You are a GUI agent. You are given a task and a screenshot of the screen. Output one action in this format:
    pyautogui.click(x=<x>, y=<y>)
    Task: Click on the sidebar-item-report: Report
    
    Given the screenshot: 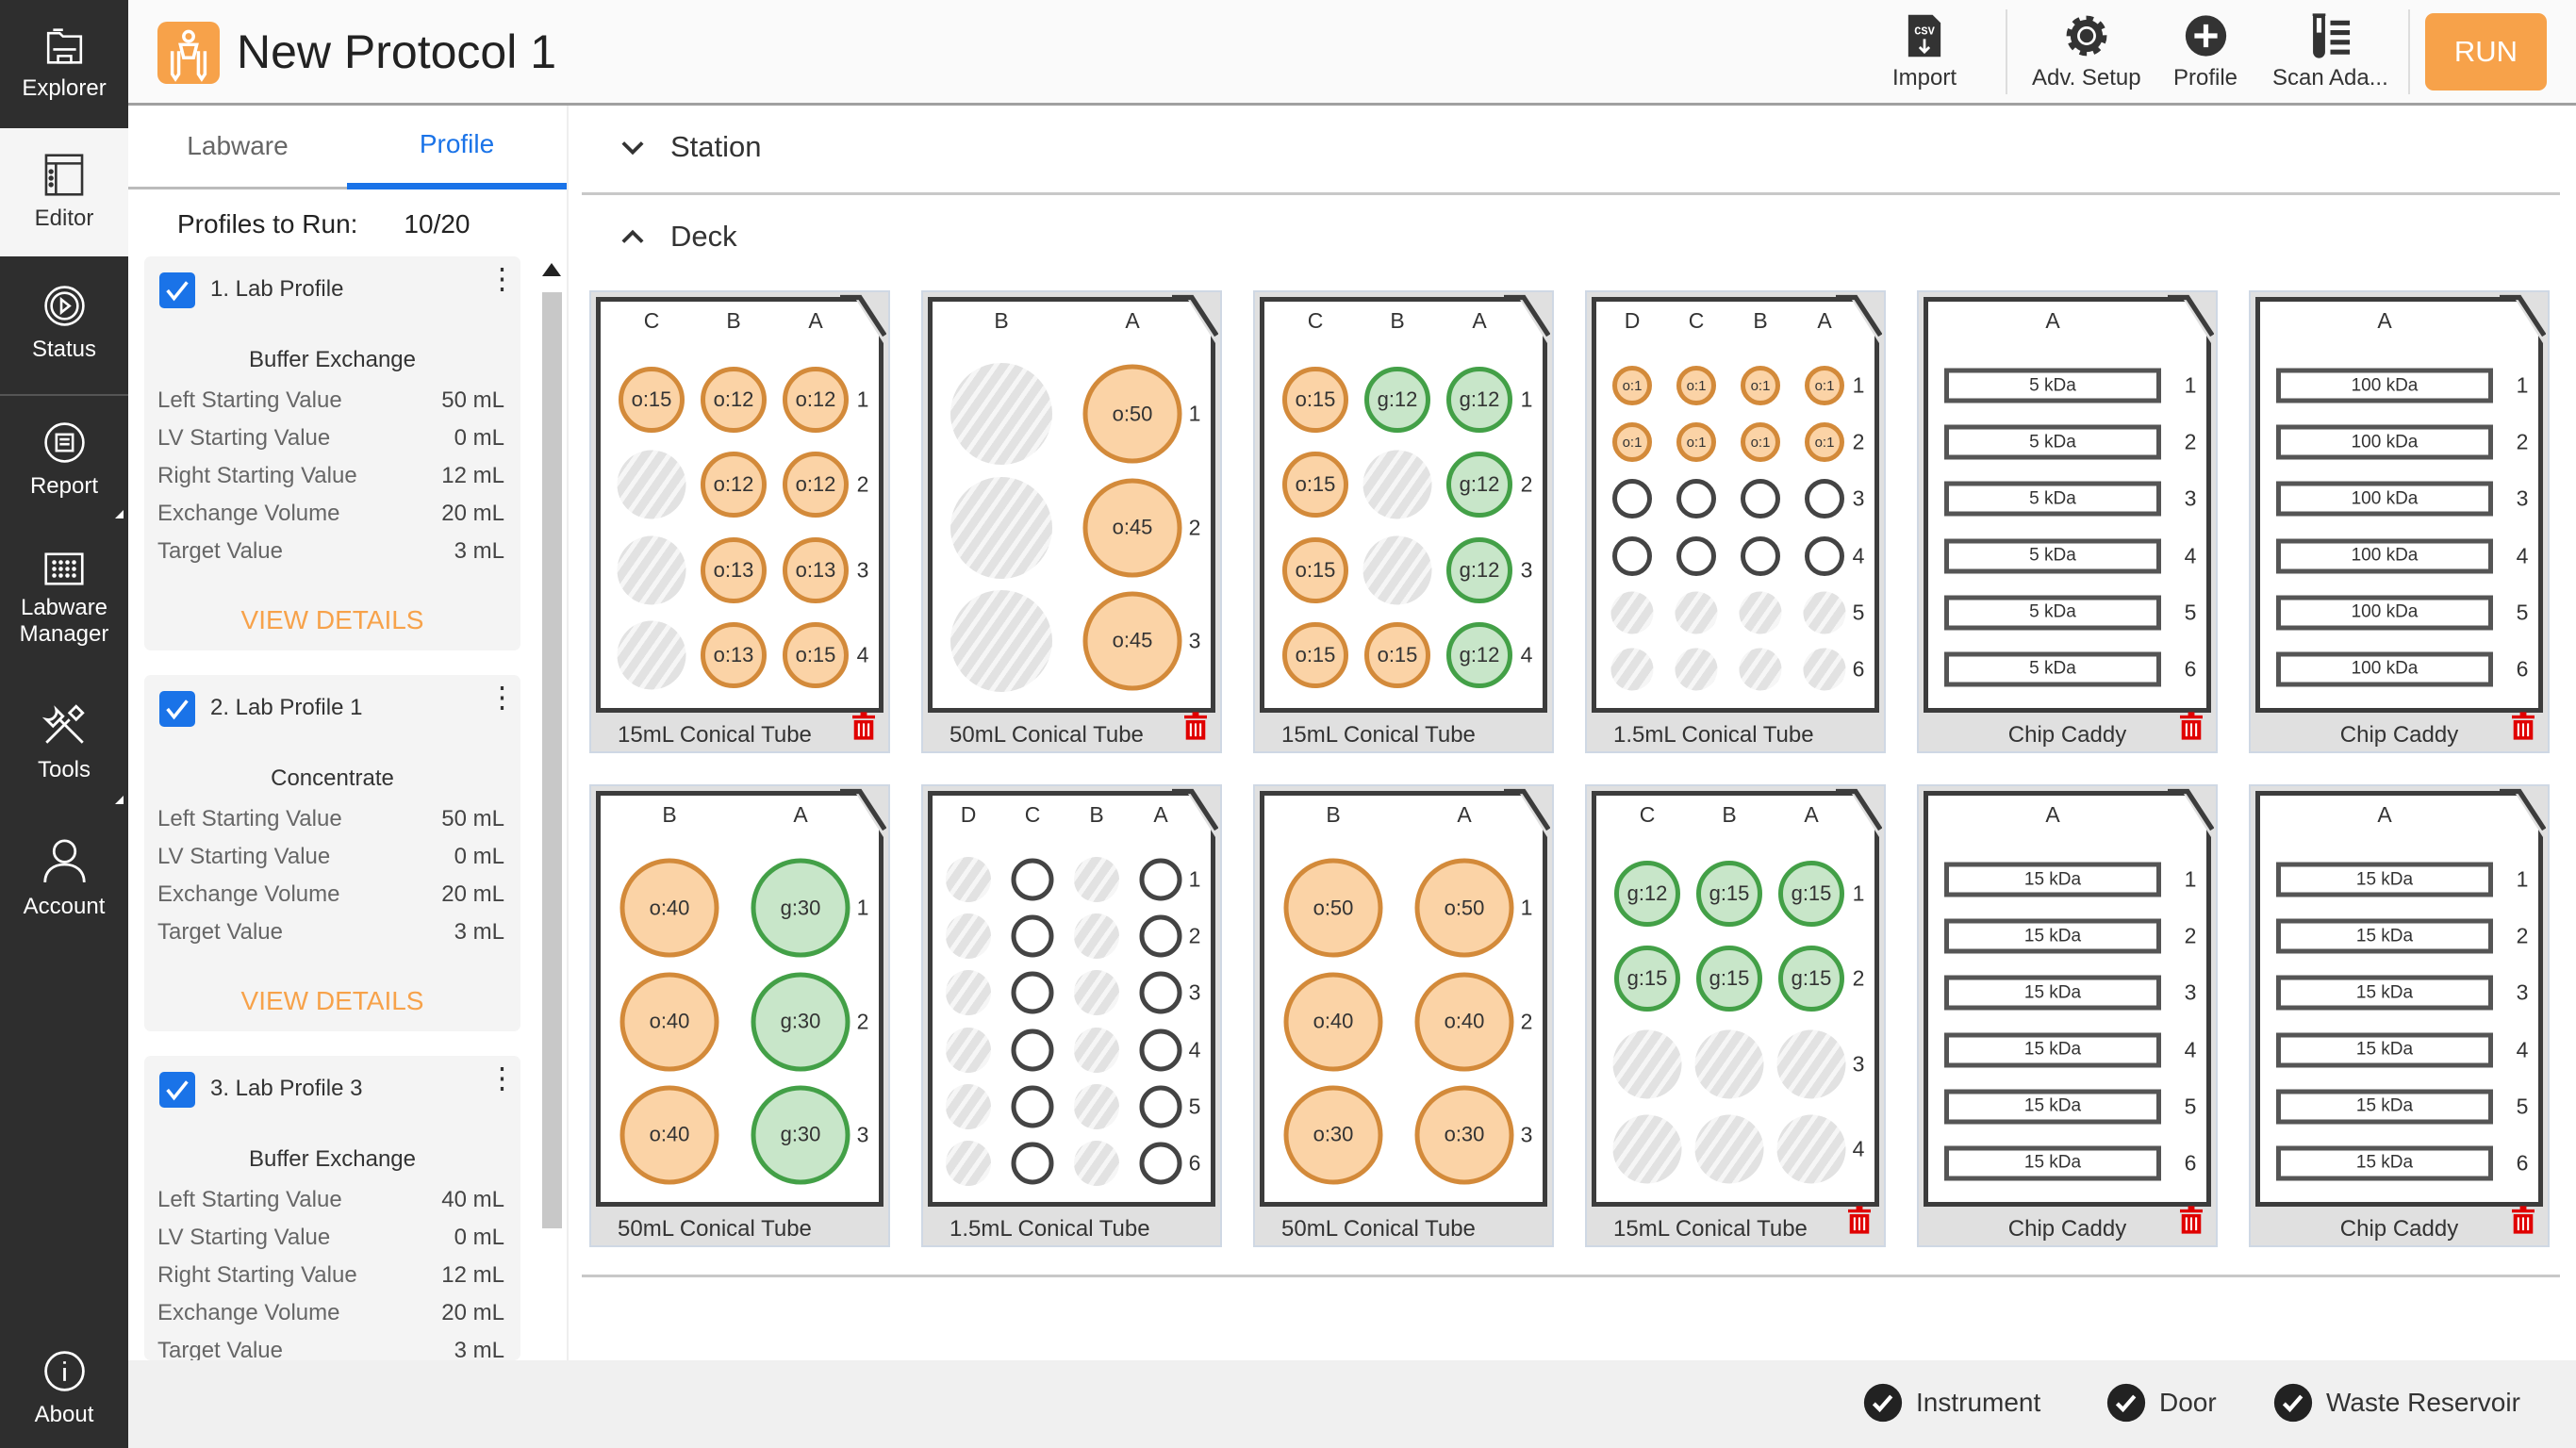 What is the action you would take?
    pyautogui.click(x=64, y=459)
    